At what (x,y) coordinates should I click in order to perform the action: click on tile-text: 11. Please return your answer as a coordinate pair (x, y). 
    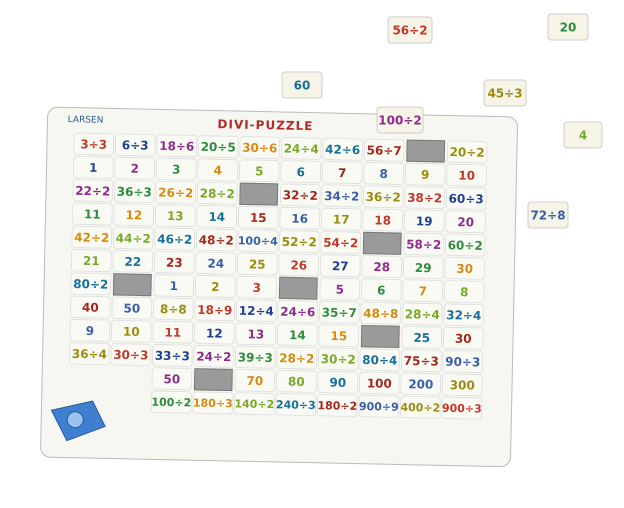
    Looking at the image, I should click on (92, 214).